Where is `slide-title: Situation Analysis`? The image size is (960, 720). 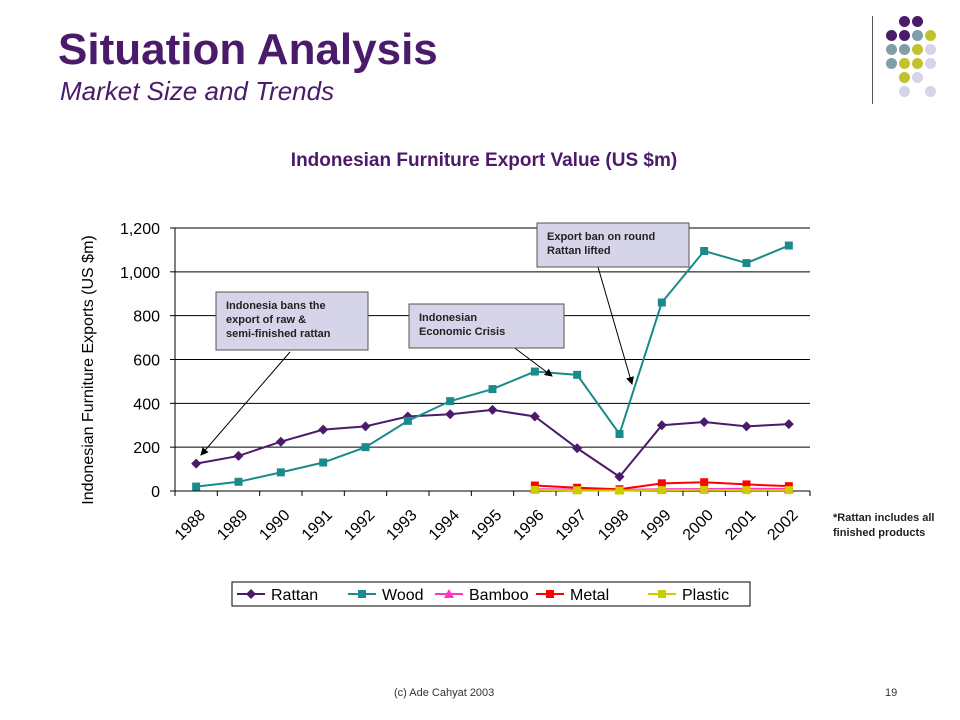 slide-title: Situation Analysis is located at coordinates (248, 49).